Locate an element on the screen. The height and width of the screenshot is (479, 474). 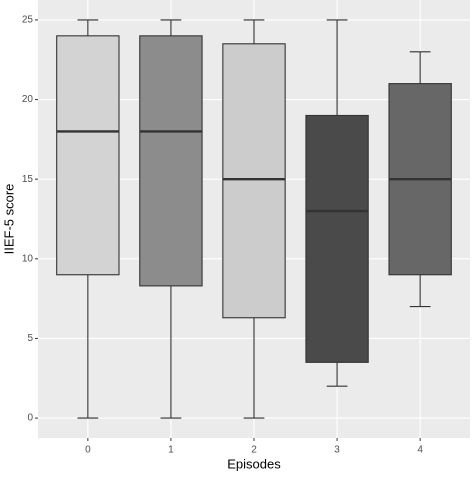
y-axis-label: IIEF-5 score is located at coordinates (8, 219).